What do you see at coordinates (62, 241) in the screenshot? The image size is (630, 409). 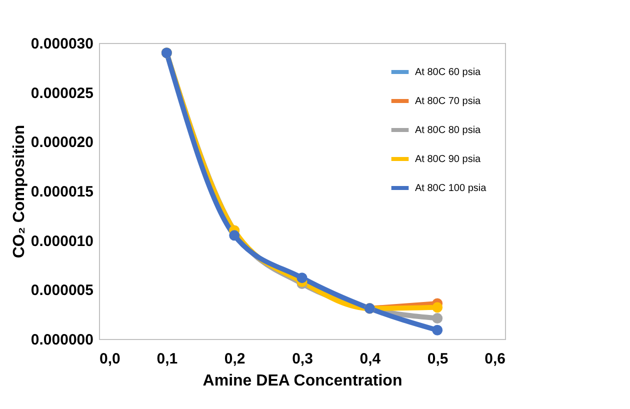 I see `y-tick-label: 0.000010` at bounding box center [62, 241].